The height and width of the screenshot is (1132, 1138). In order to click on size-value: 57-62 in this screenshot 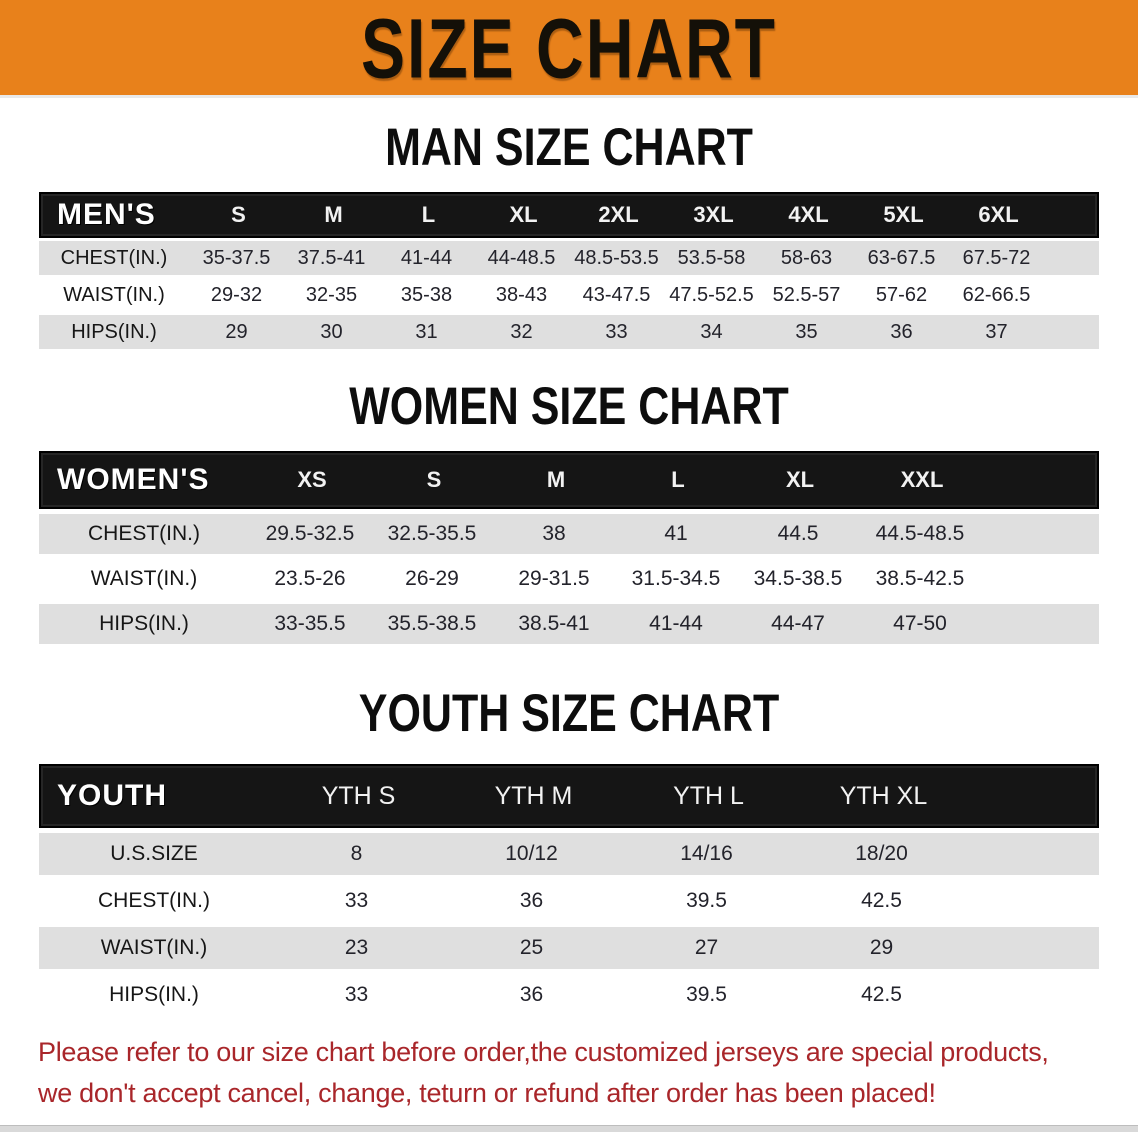, I will do `click(901, 294)`.